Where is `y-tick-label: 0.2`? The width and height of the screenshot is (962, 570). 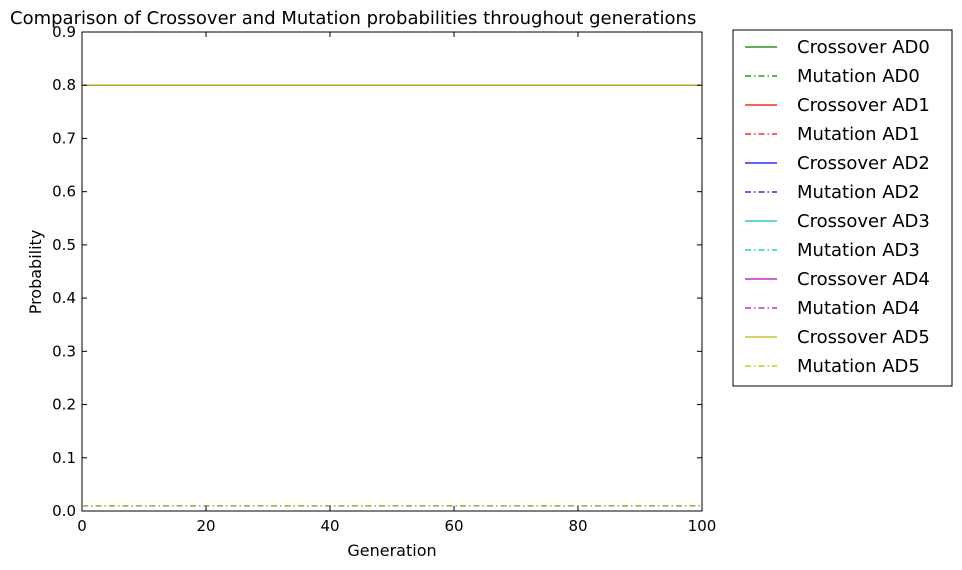
y-tick-label: 0.2 is located at coordinates (64, 405).